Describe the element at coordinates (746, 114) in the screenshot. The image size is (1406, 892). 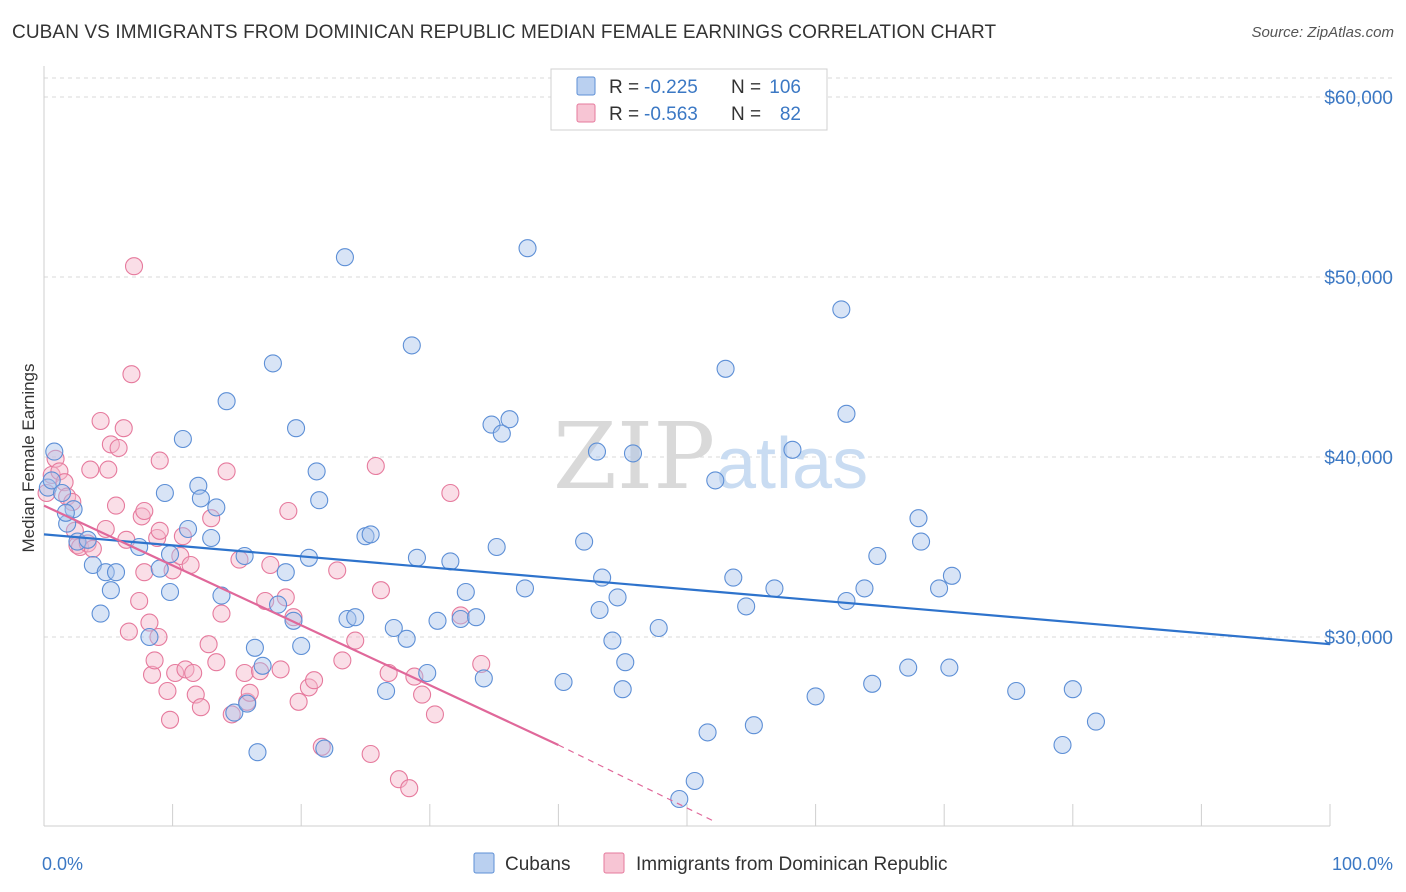
I see `legend-n-label-dominican: N =` at that location.